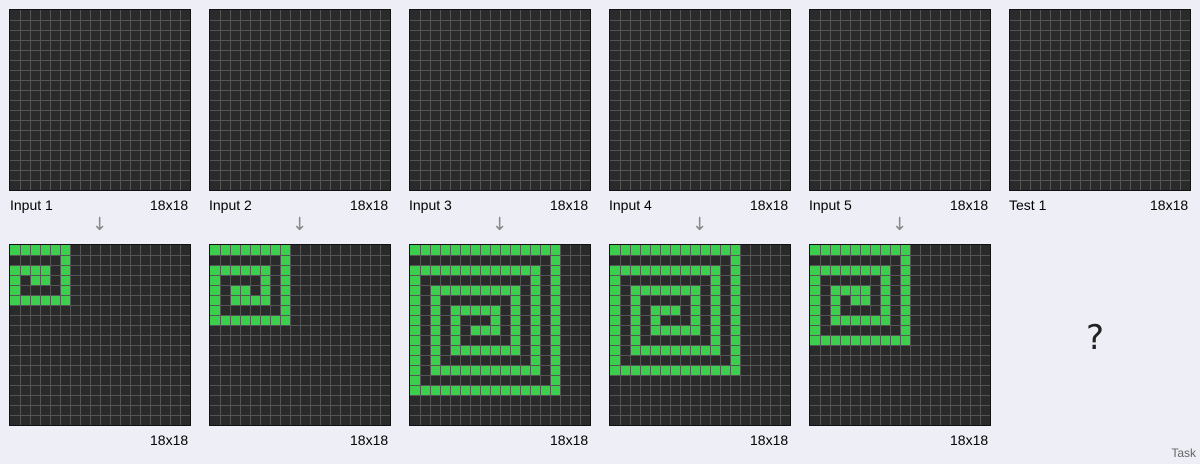 The height and width of the screenshot is (464, 1200). Describe the element at coordinates (369, 205) in the screenshot. I see `input-2-size: 18x18` at that location.